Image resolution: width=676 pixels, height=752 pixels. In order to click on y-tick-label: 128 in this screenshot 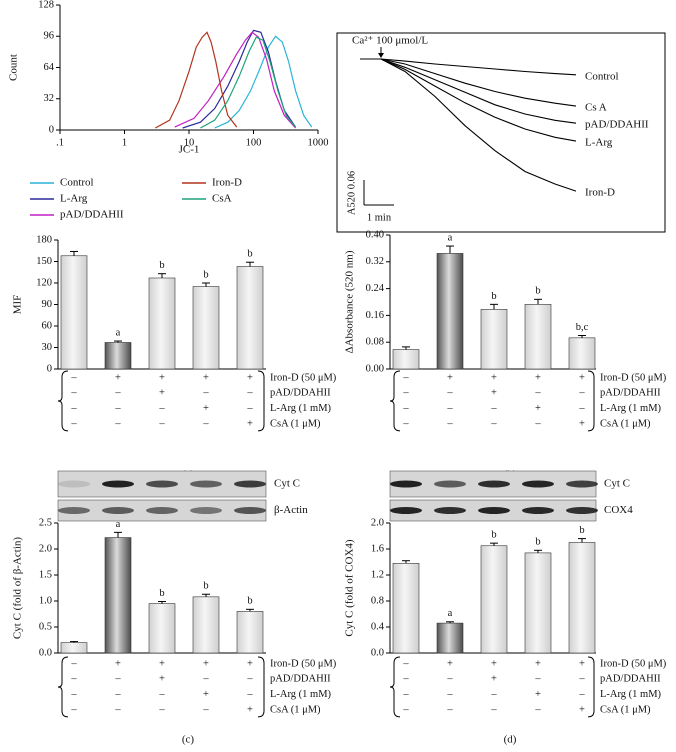, I will do `click(46, 5)`.